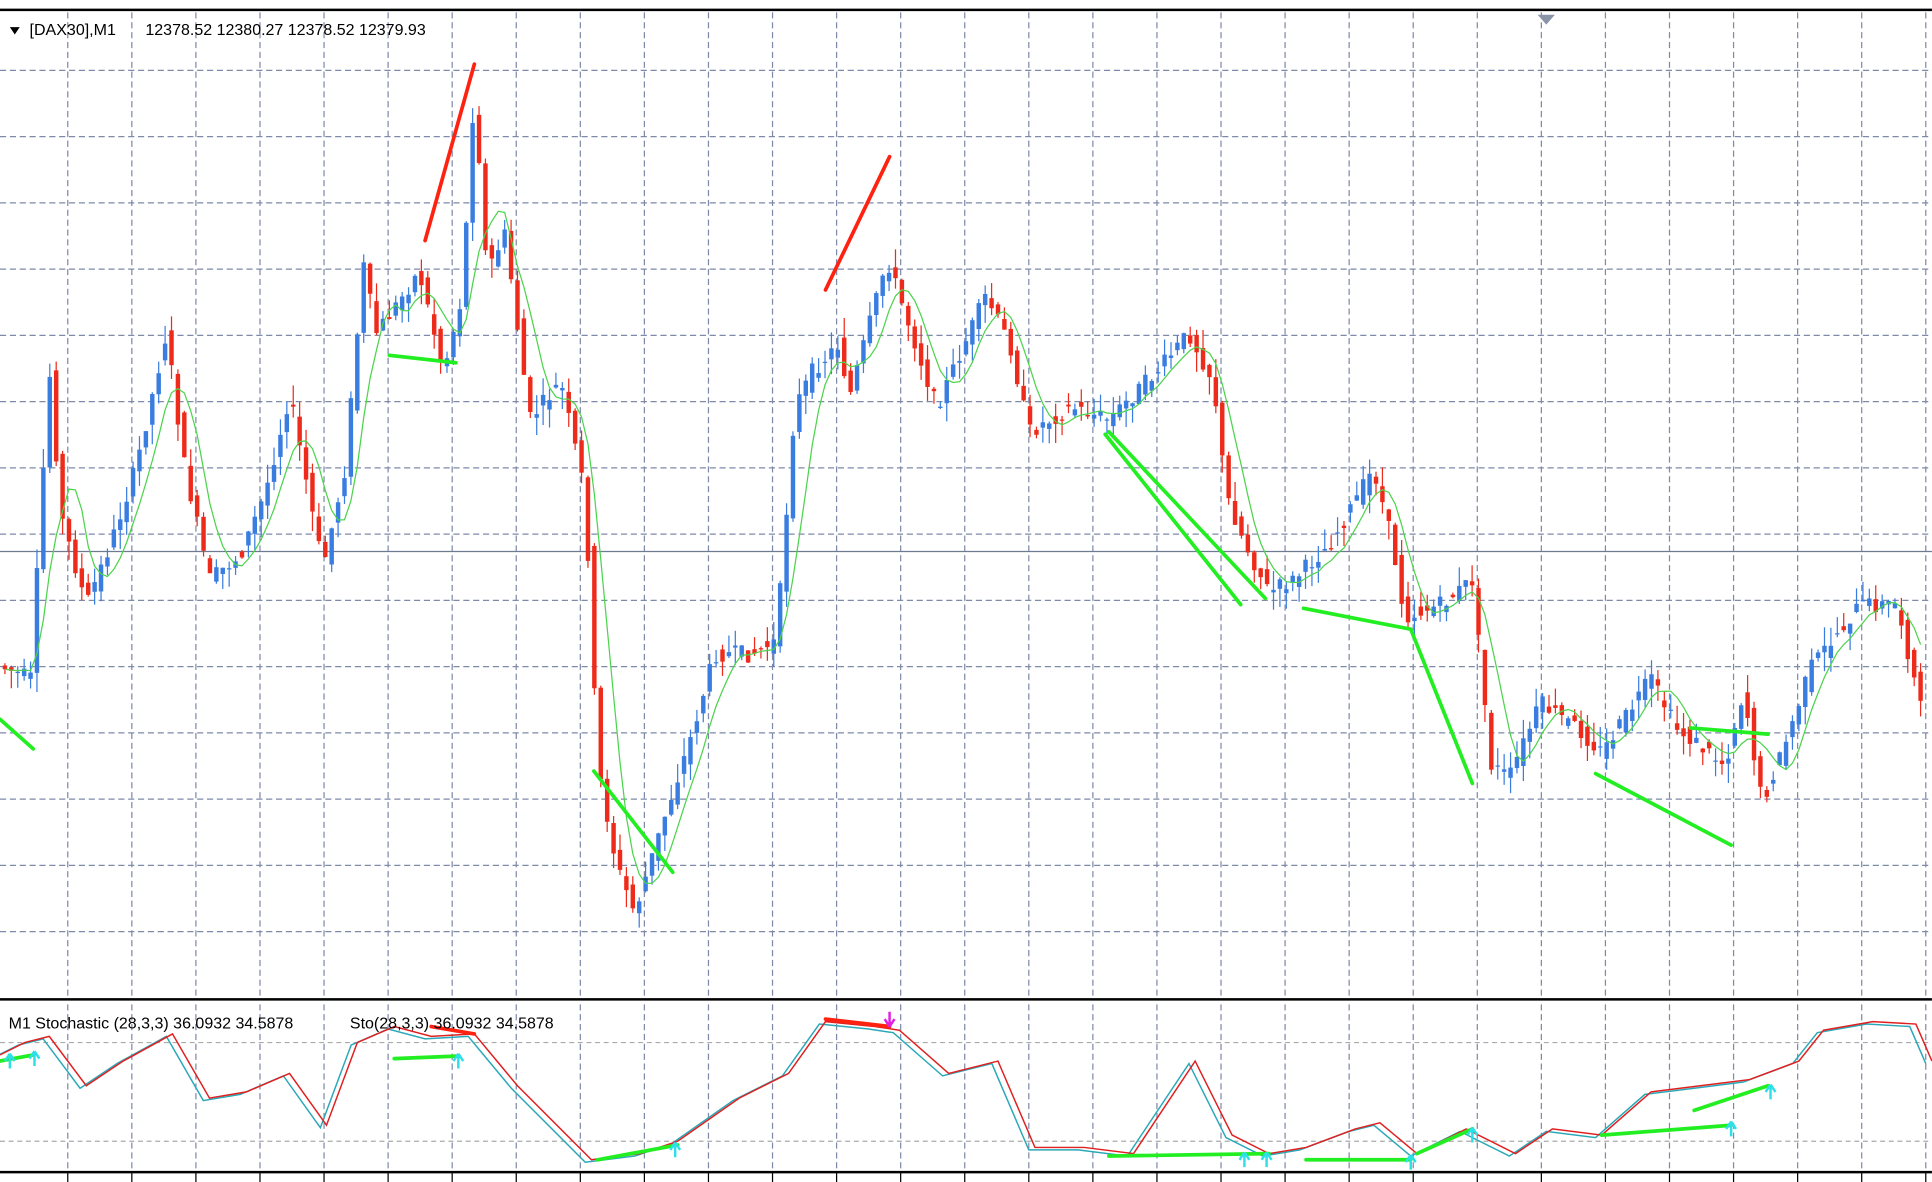  What do you see at coordinates (857, 1023) in the screenshot?
I see `bear-divergence` at bounding box center [857, 1023].